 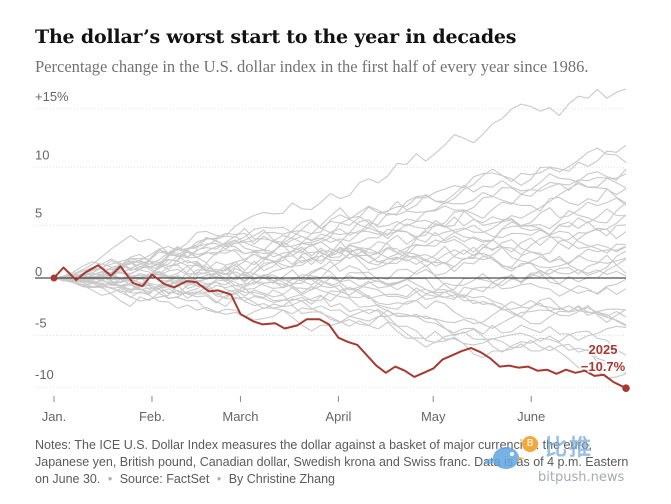 I want to click on watermark-url: bitpush.news, so click(x=581, y=477).